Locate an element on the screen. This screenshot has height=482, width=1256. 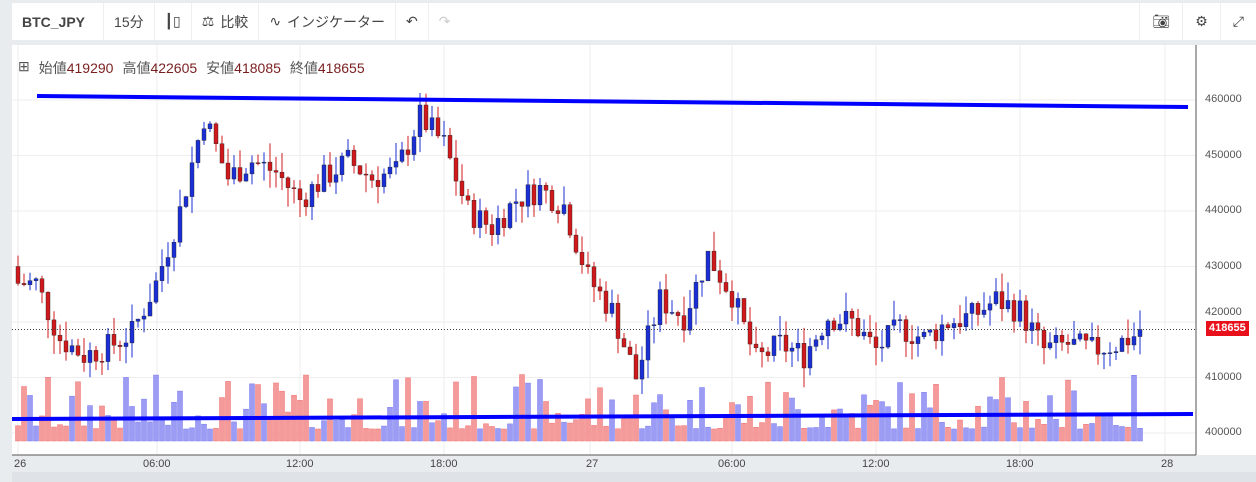
support-trendline is located at coordinates (602, 416).